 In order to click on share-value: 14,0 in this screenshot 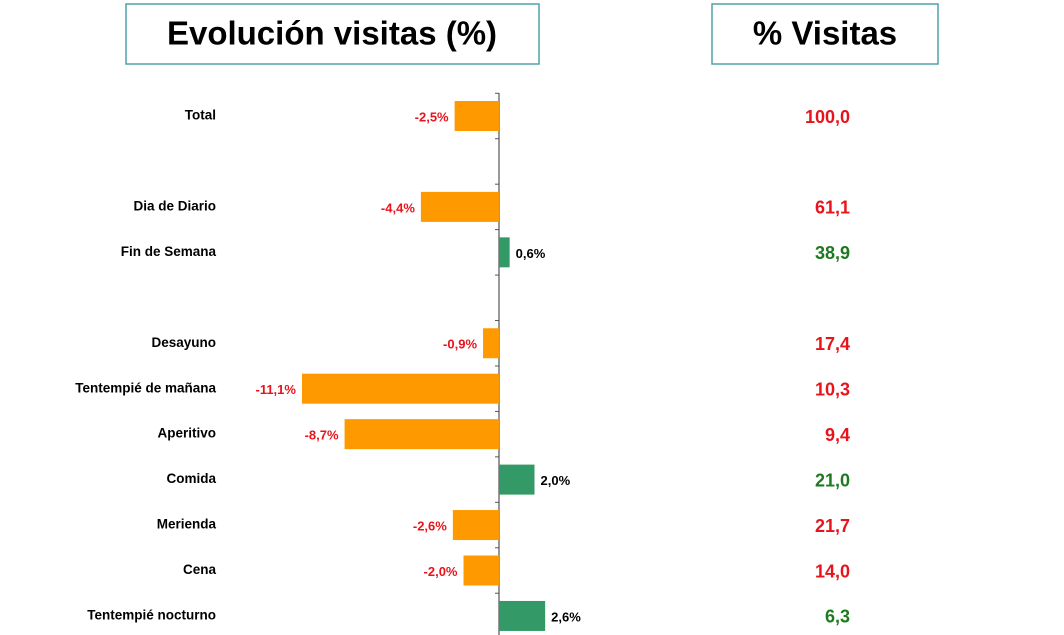, I will do `click(832, 571)`.